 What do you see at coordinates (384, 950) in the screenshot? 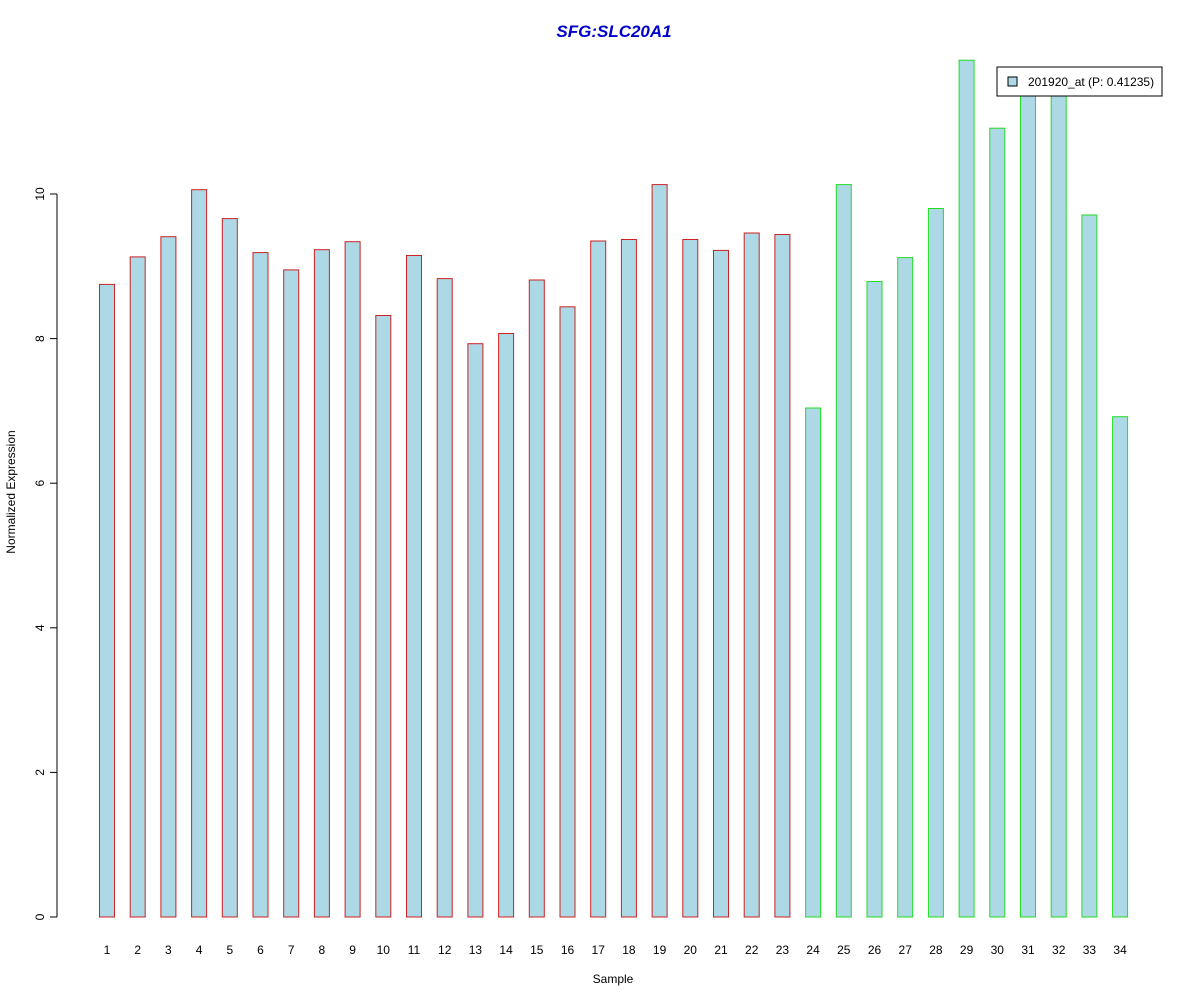
I see `x-tick-label: 10` at bounding box center [384, 950].